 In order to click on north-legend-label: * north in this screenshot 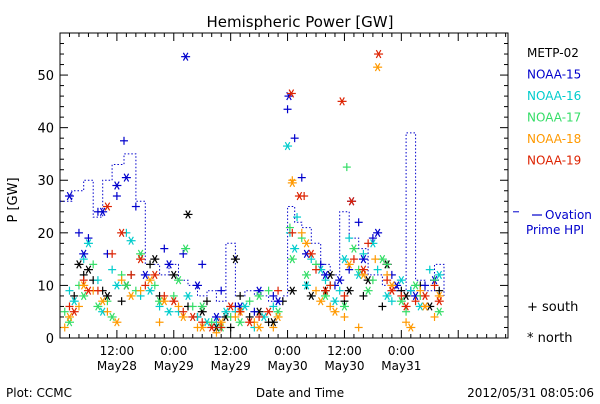, I will do `click(550, 338)`.